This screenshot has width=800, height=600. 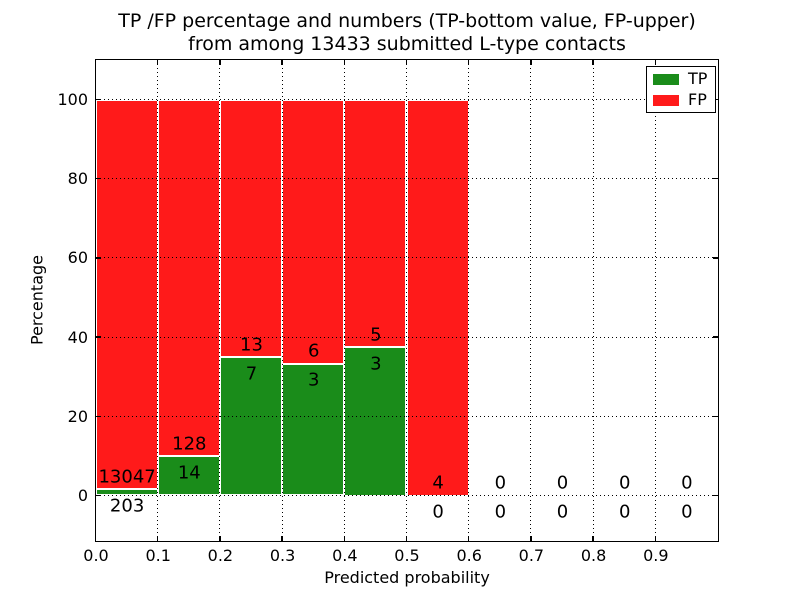 I want to click on tp-color-swatch-icon, so click(x=666, y=79).